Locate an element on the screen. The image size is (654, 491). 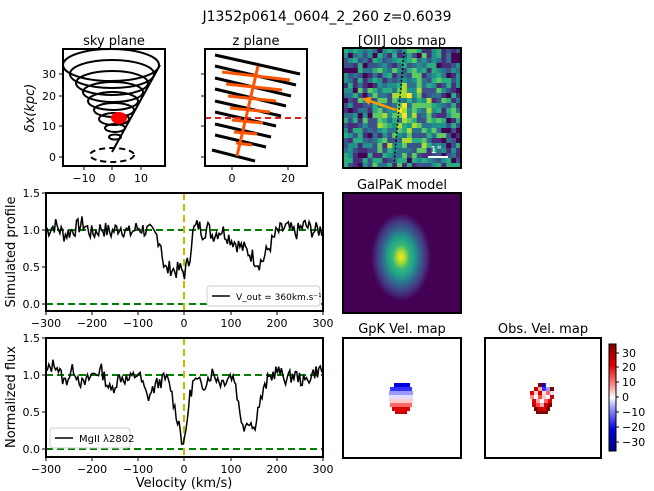
sky-ticks is located at coordinates (100, 121).